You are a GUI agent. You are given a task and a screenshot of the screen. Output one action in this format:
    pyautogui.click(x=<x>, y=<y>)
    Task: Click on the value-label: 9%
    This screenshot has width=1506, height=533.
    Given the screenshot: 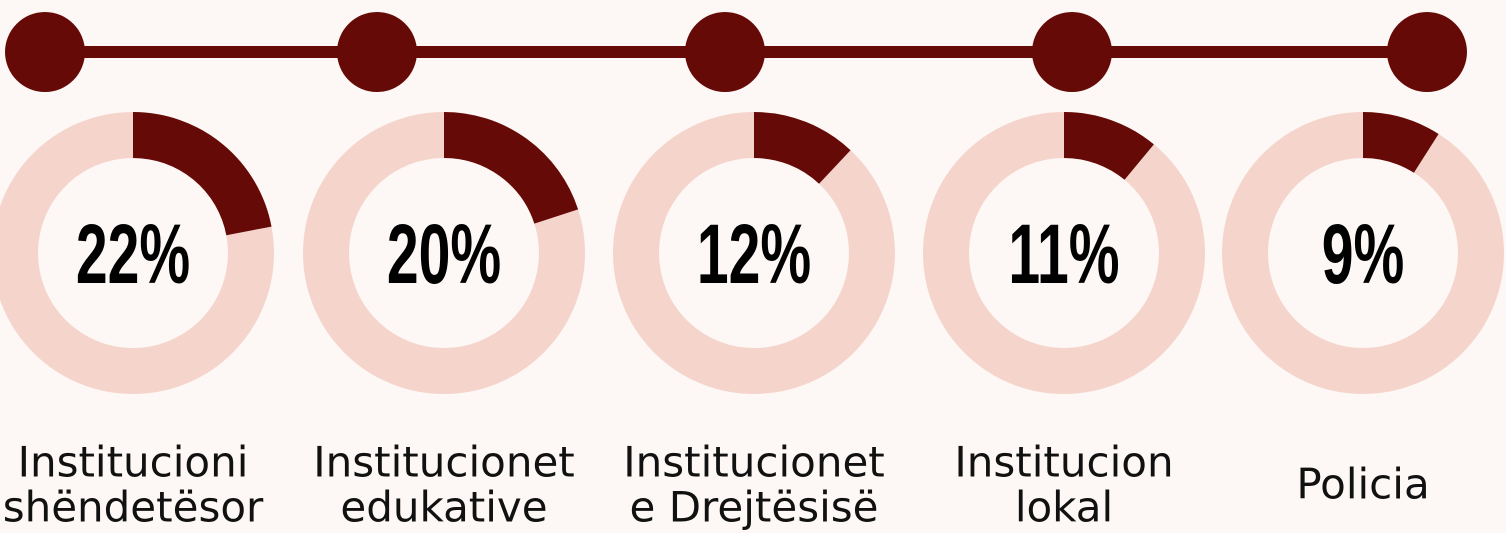 What is the action you would take?
    pyautogui.click(x=1363, y=255)
    